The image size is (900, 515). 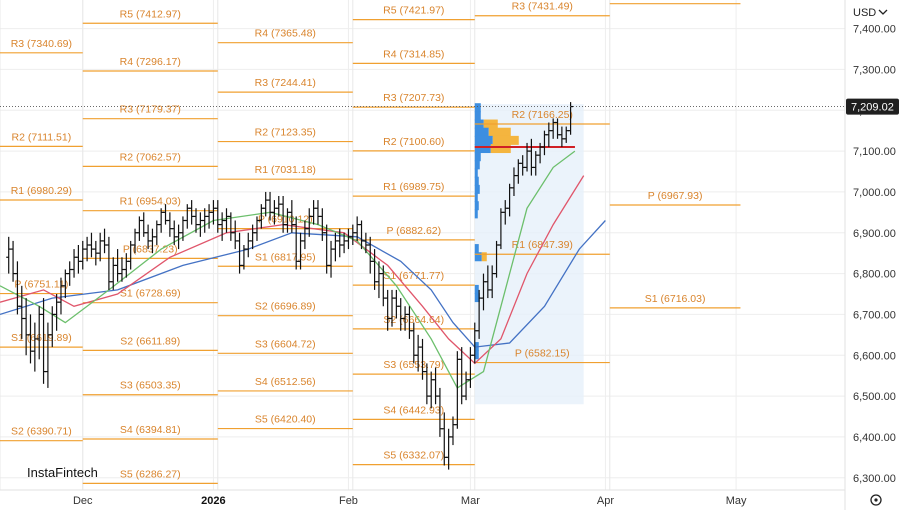 I want to click on pivot-label-r1: R1 (7031.18), so click(x=285, y=170).